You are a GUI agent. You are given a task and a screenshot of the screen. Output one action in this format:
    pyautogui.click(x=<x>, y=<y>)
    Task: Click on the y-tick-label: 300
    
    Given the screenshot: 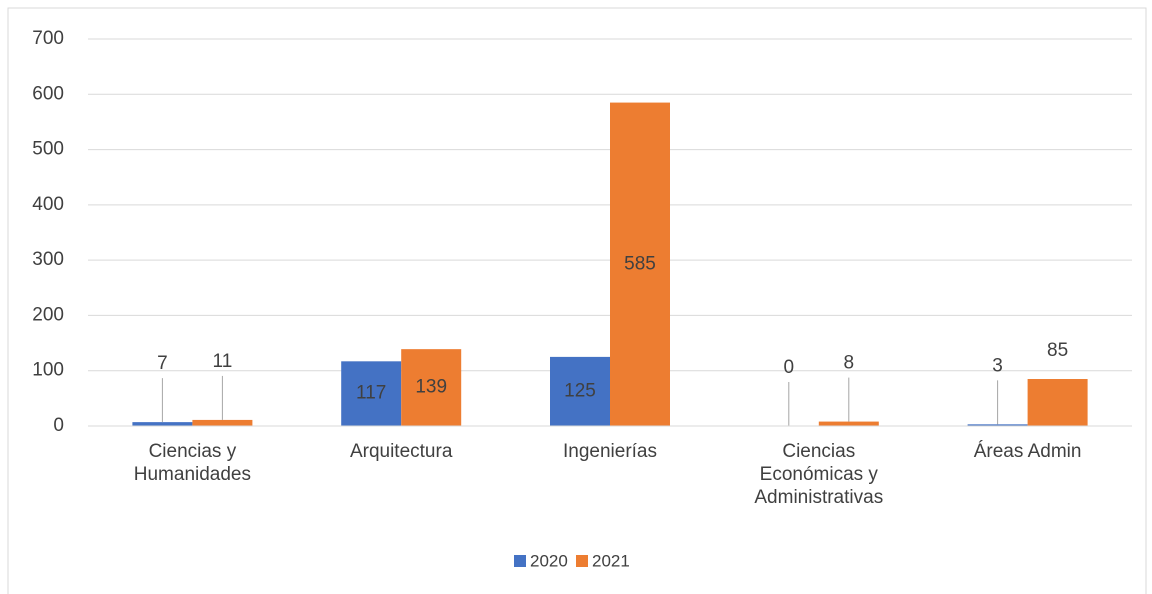 What is the action you would take?
    pyautogui.click(x=48, y=259)
    